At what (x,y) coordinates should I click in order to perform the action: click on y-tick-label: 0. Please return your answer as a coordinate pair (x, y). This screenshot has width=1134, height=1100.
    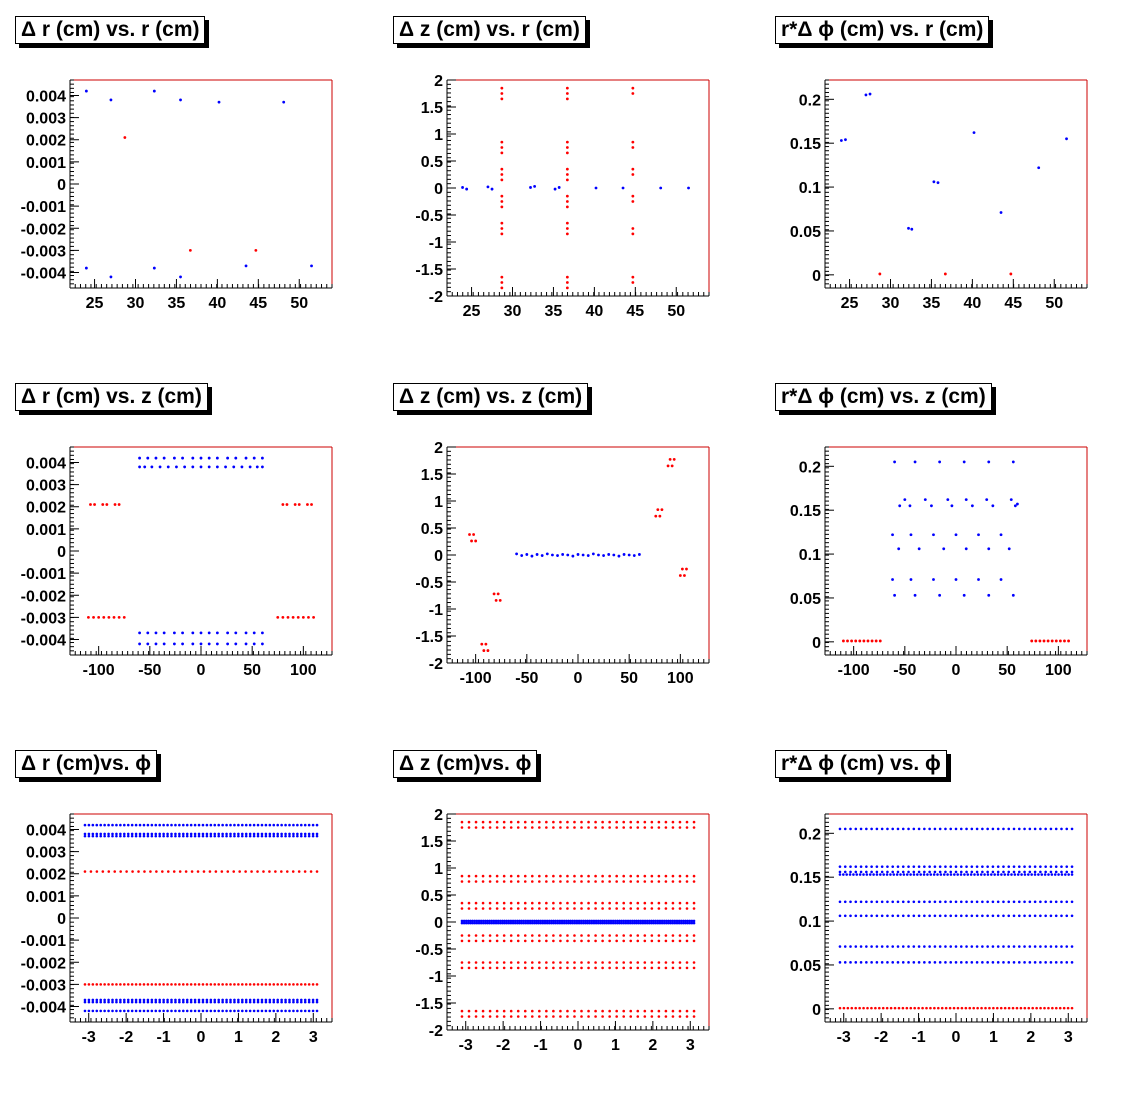
    Looking at the image, I should click on (438, 189).